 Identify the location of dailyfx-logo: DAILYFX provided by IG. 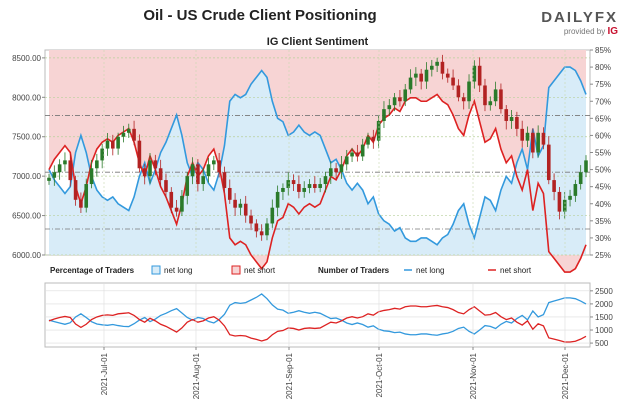
(579, 23).